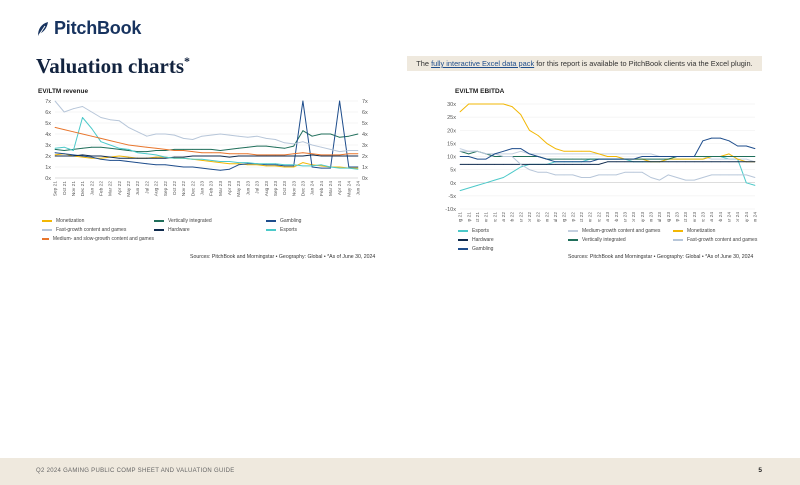 Image resolution: width=800 pixels, height=485 pixels. Describe the element at coordinates (48, 102) in the screenshot. I see `y-tick-label: 7x` at that location.